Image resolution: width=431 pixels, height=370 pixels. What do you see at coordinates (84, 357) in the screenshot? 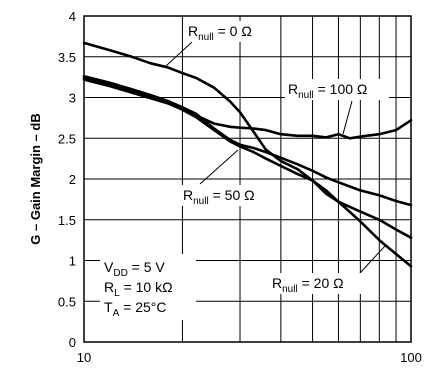
I see `x-tick-label: 10` at bounding box center [84, 357].